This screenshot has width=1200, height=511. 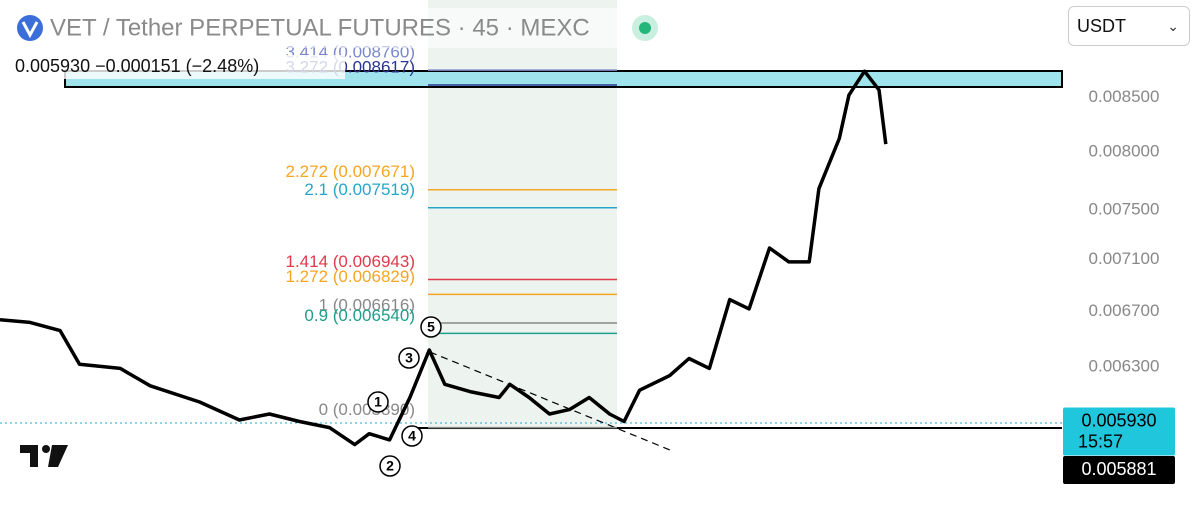 What do you see at coordinates (351, 261) in the screenshot?
I see `fib-label: 1.414 (0.006943)` at bounding box center [351, 261].